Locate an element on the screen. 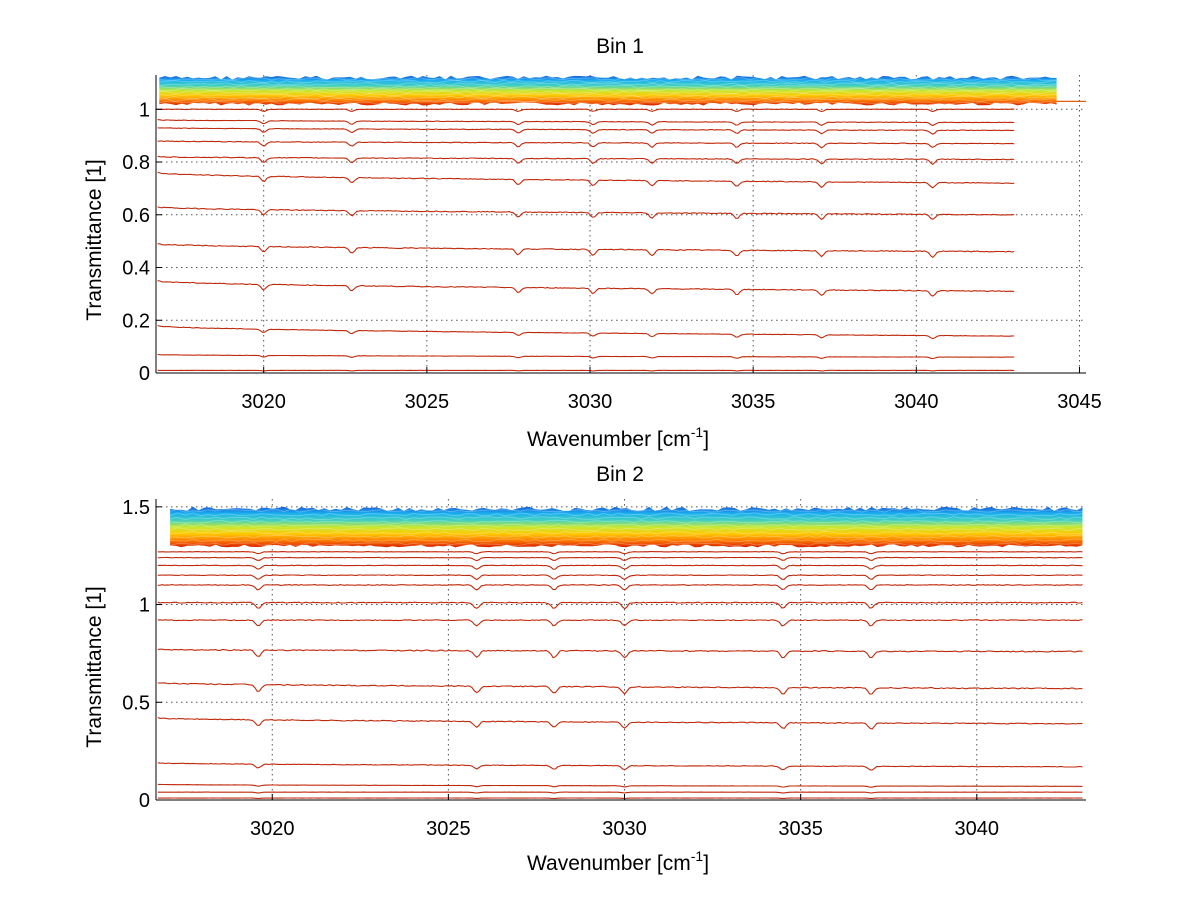 The width and height of the screenshot is (1200, 901). y-tick-label: 0.5 is located at coordinates (136, 703).